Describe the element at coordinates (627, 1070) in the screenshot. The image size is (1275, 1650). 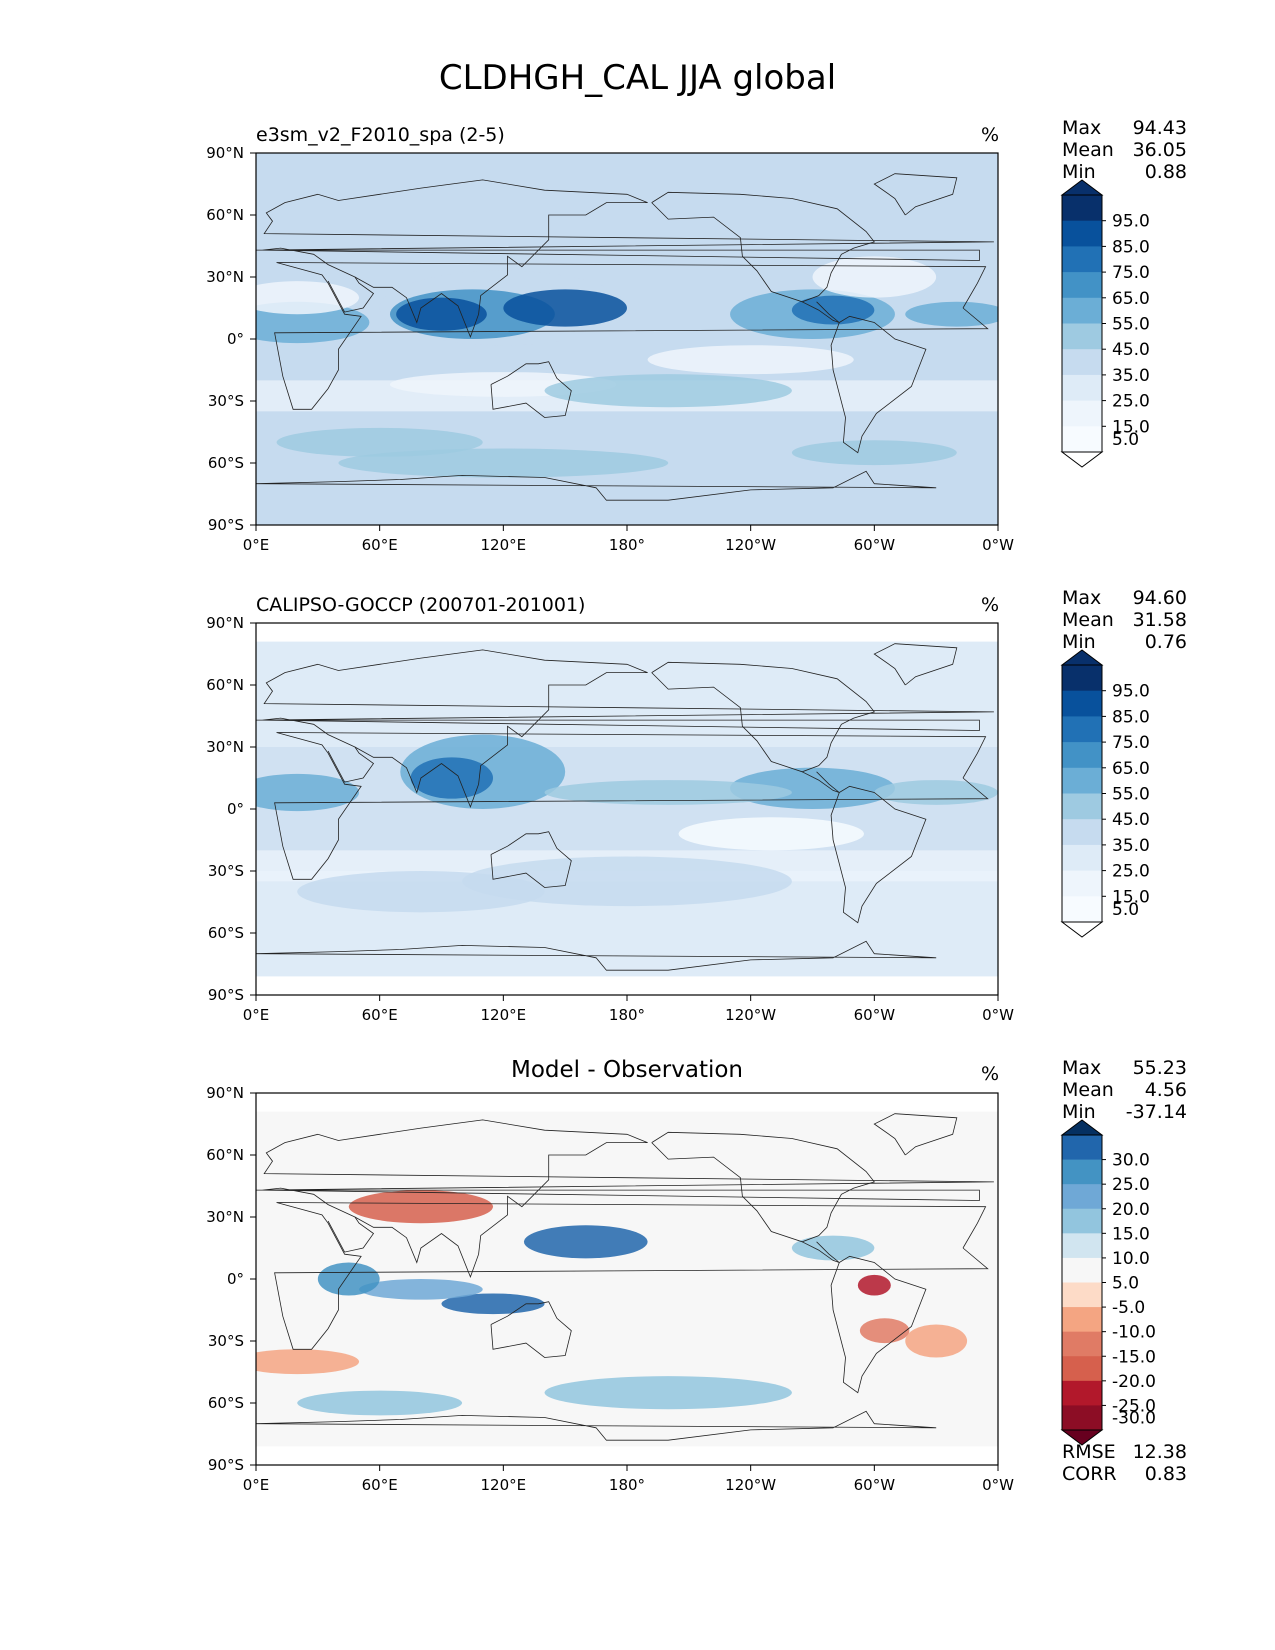
I see `panel-title-diff: Model - Observation` at that location.